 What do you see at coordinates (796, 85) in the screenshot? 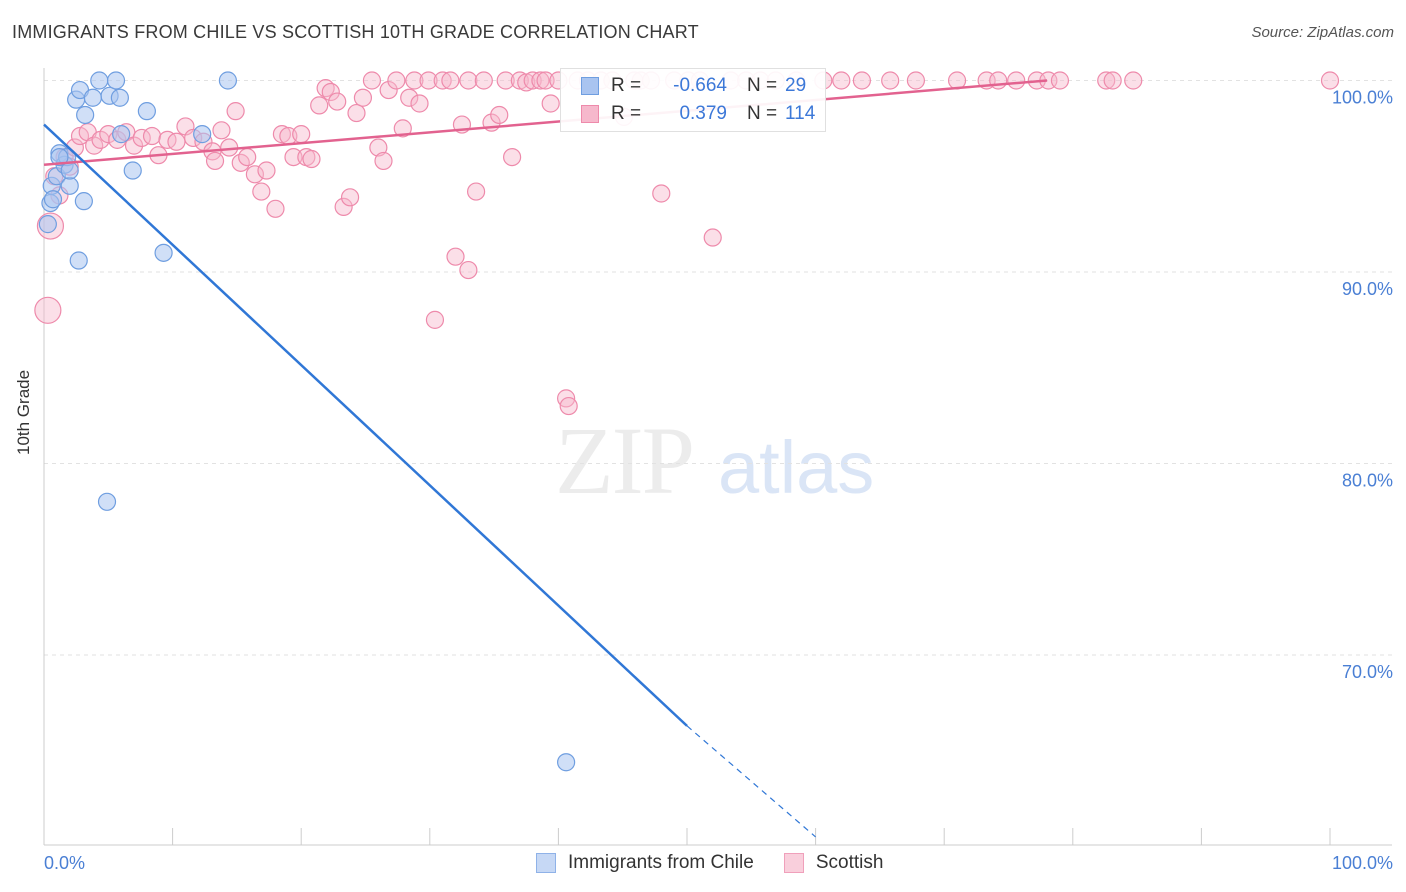
I see `legend-n-value-chile: 29` at bounding box center [796, 85].